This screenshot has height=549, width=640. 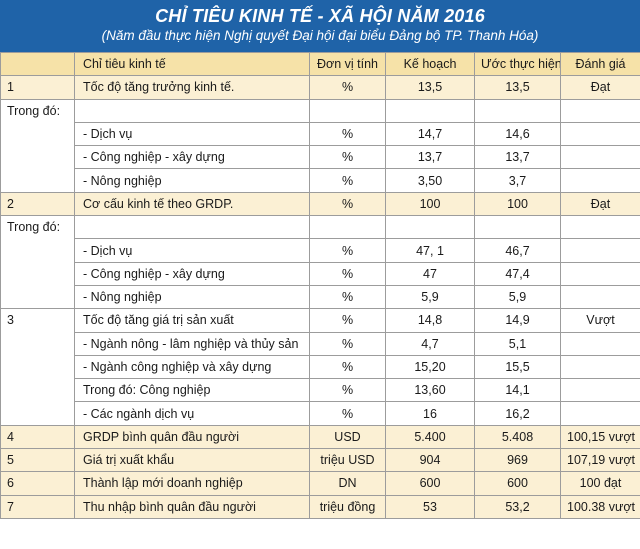 What do you see at coordinates (192, 64) in the screenshot?
I see `column-header: Chỉ tiêu kinh tế` at bounding box center [192, 64].